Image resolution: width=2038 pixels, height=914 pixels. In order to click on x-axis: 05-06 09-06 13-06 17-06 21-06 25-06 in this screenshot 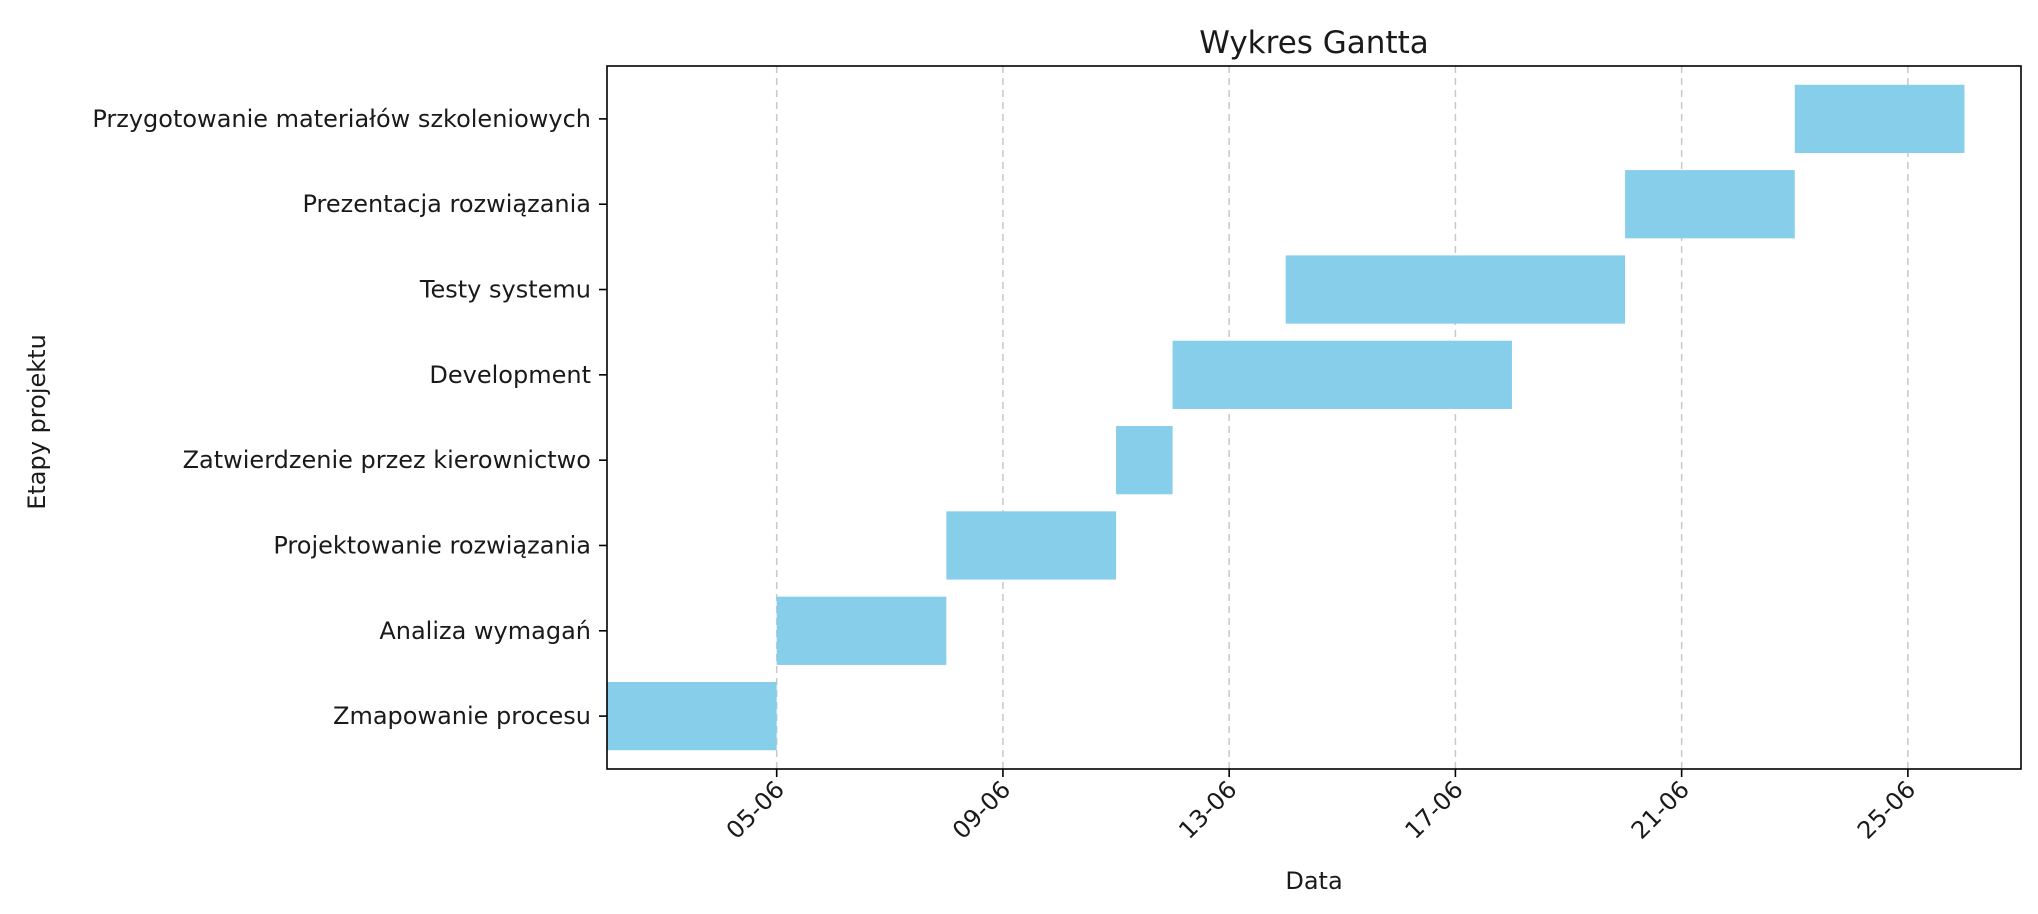, I will do `click(1321, 807)`.